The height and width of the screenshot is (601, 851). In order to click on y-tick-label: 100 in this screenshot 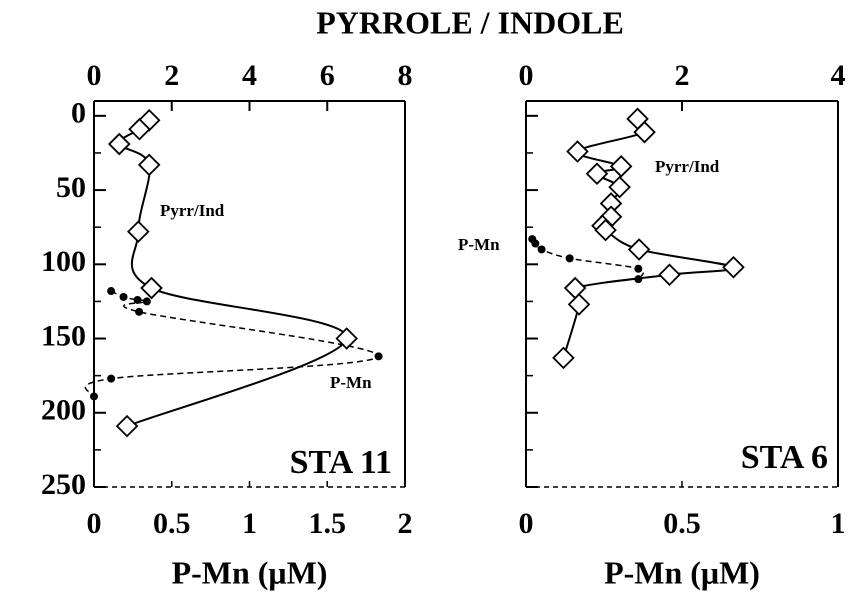, I will do `click(63, 261)`.